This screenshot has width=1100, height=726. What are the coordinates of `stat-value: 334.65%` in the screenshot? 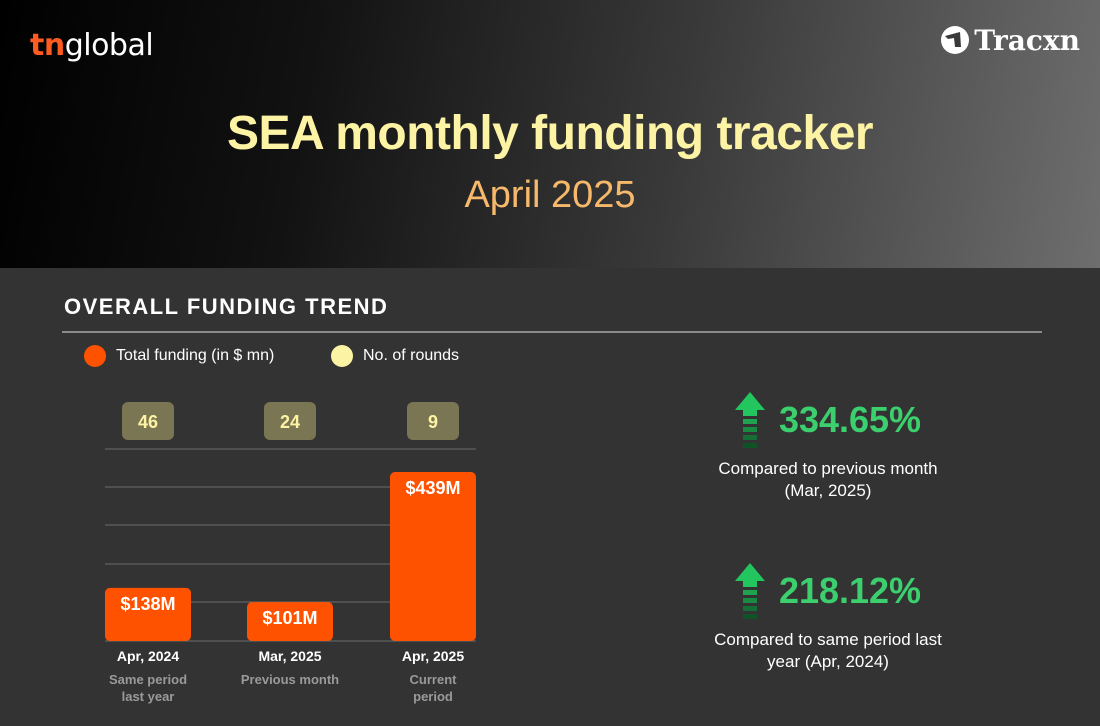 It's located at (850, 419).